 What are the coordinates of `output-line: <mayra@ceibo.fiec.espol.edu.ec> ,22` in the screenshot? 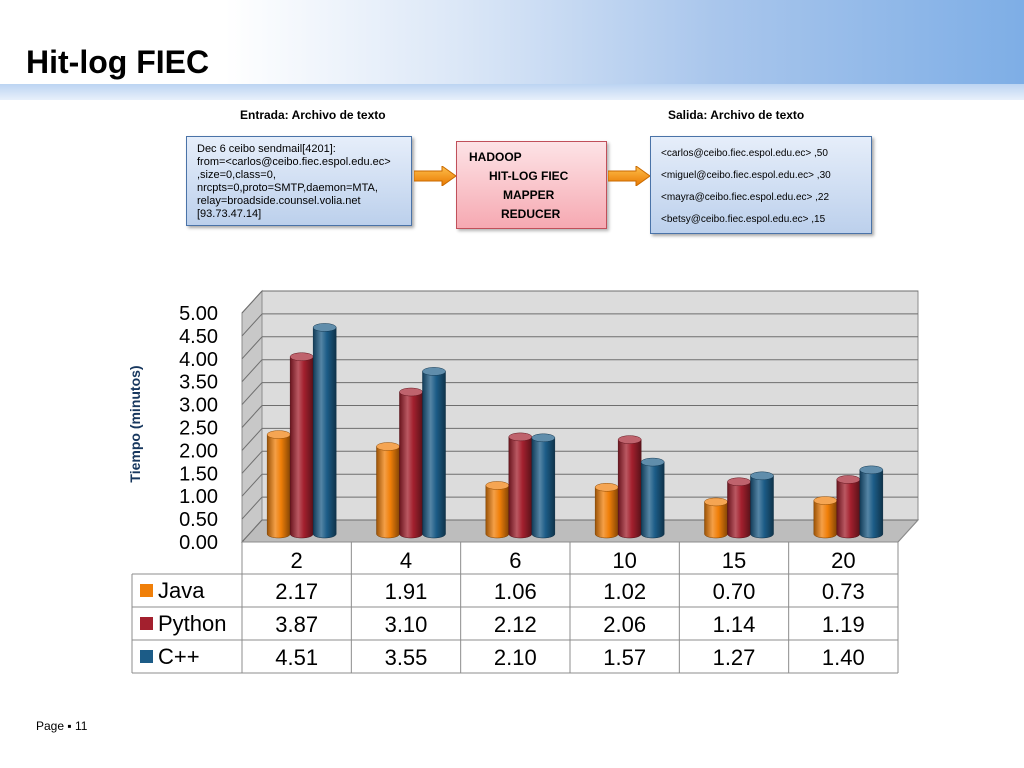 It's located at (745, 197).